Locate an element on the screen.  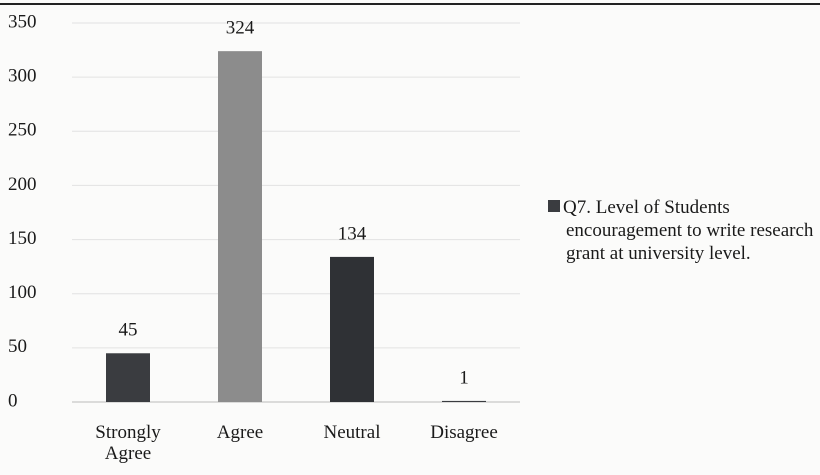
data-label: 45 is located at coordinates (128, 330).